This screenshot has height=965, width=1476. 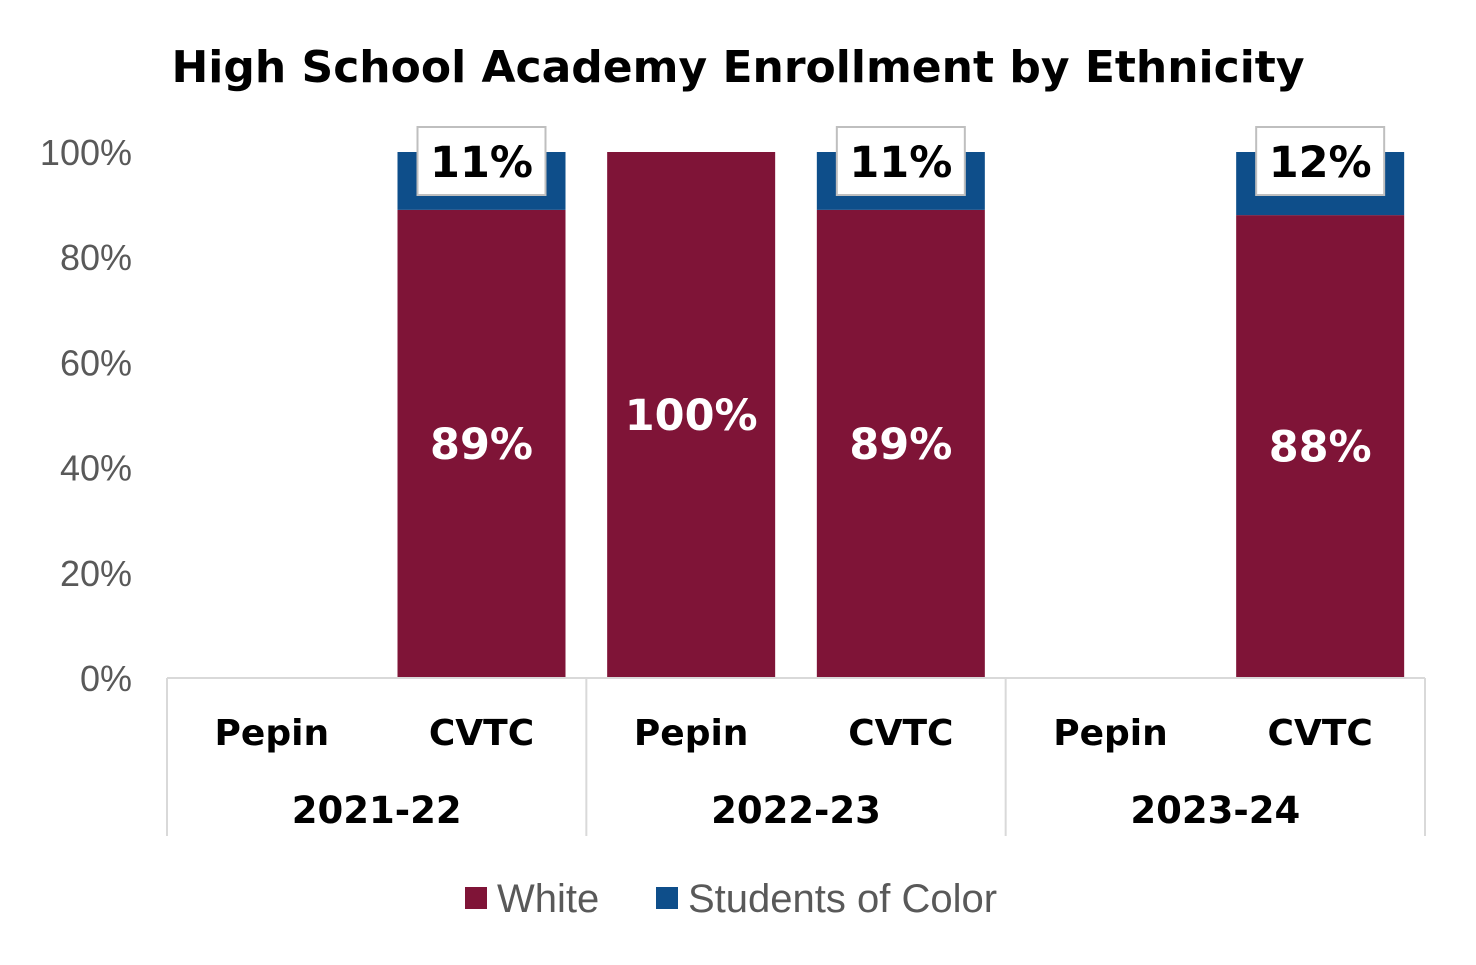 What do you see at coordinates (86, 415) in the screenshot?
I see `y-axis: 0% 20% 40% 60% 80% 100%` at bounding box center [86, 415].